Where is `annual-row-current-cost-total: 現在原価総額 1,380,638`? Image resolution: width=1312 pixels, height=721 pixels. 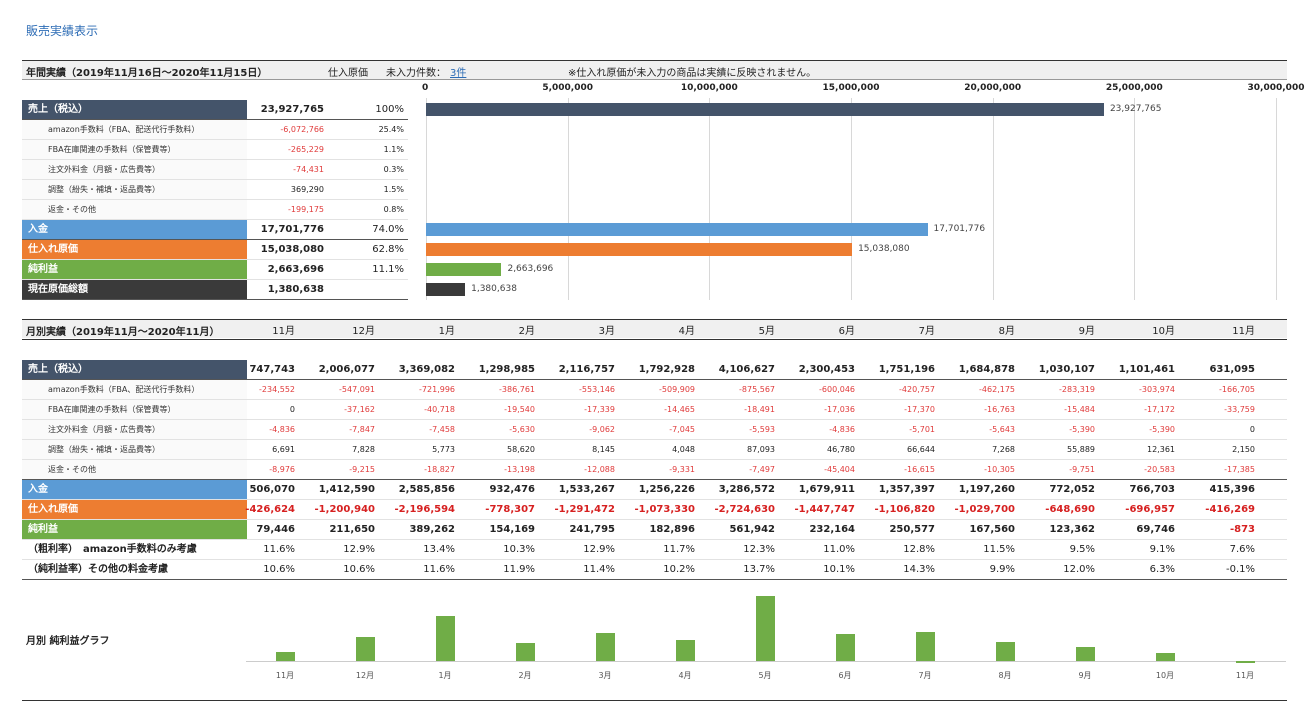
annual-row-current-cost-total: 現在原価総額 1,380,638 is located at coordinates (215, 290).